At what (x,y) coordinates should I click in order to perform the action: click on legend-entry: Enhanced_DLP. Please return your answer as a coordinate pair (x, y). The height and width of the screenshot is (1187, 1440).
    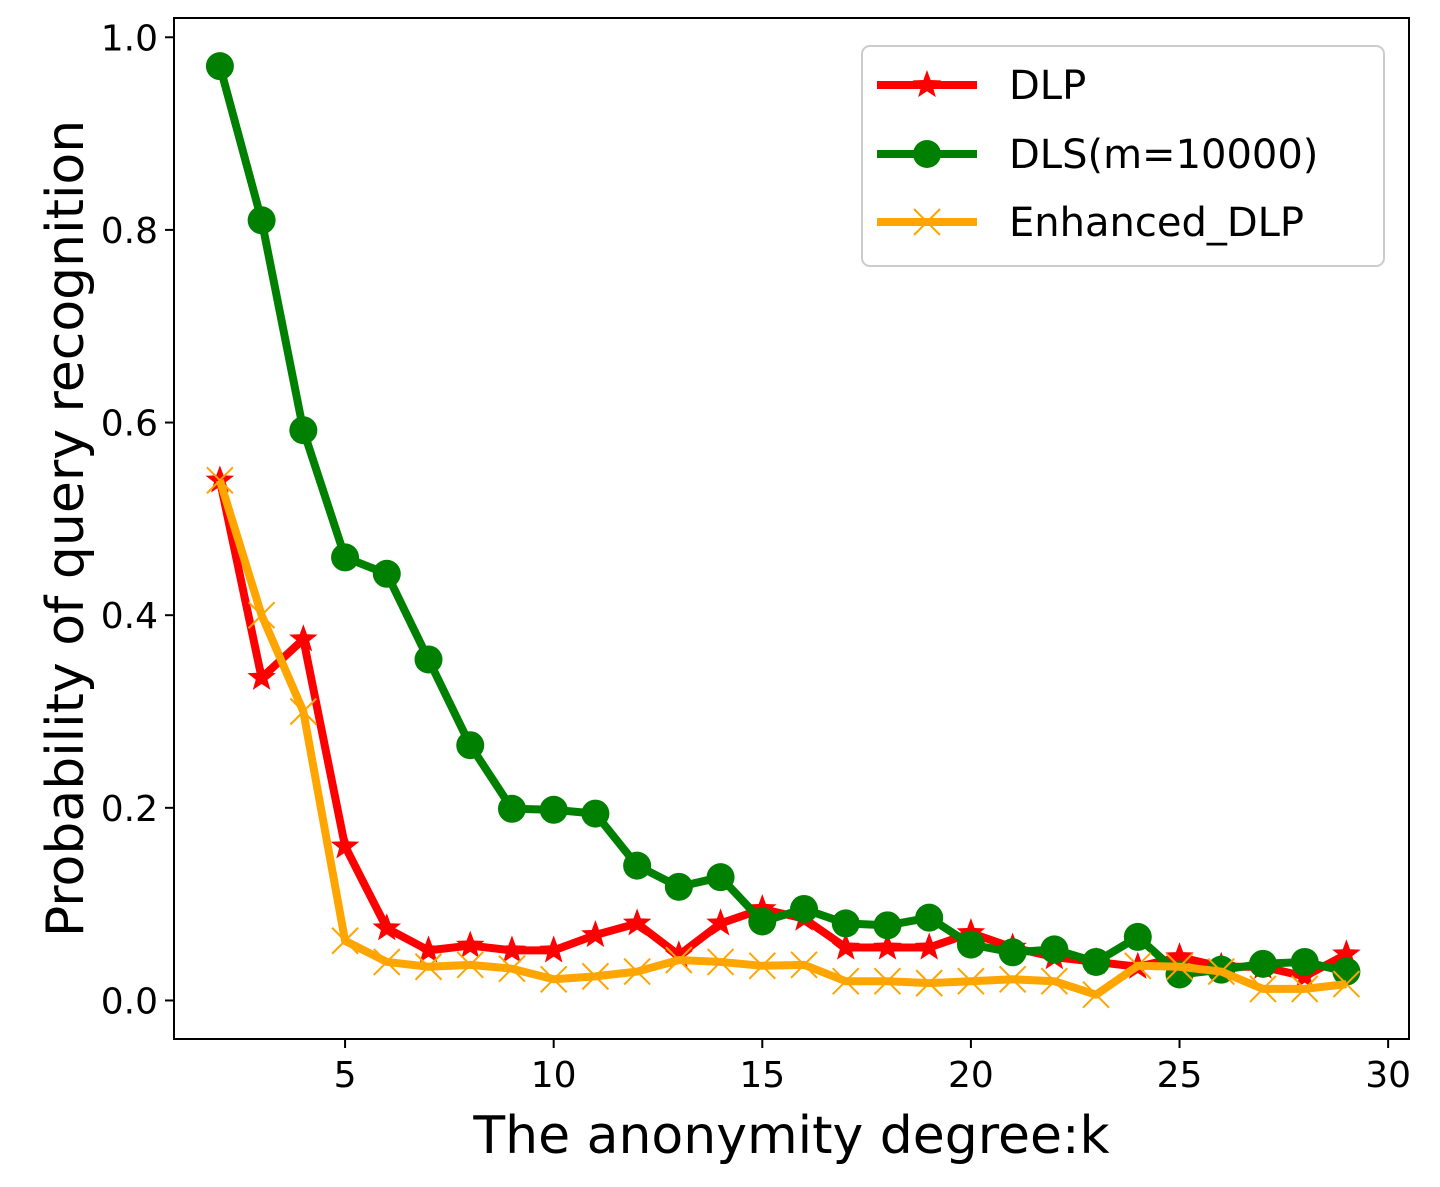
    Looking at the image, I should click on (1090, 223).